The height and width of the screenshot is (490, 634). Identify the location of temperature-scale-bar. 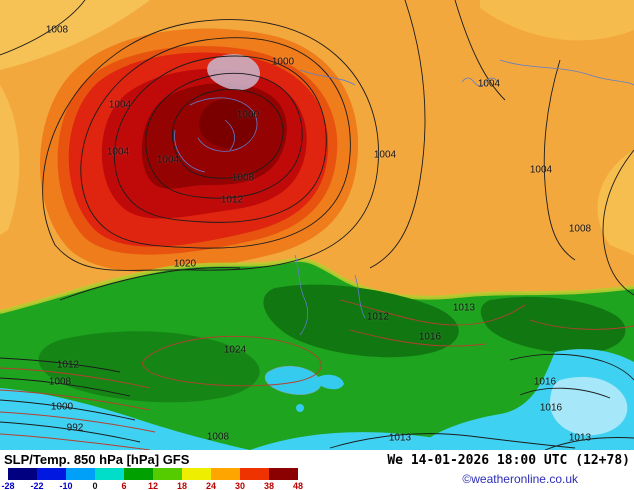
(153, 474).